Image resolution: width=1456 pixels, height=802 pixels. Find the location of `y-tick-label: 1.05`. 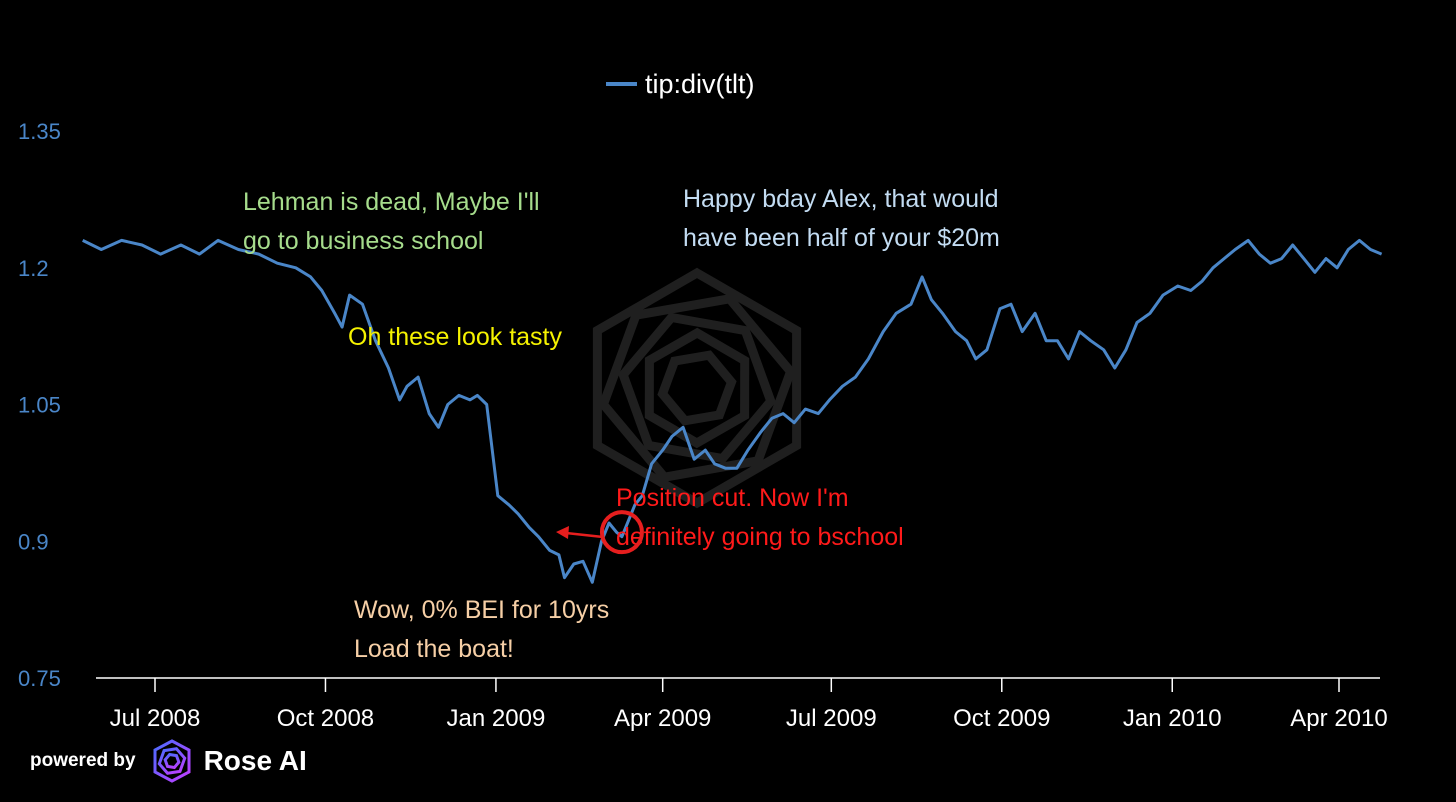

y-tick-label: 1.05 is located at coordinates (39, 405).